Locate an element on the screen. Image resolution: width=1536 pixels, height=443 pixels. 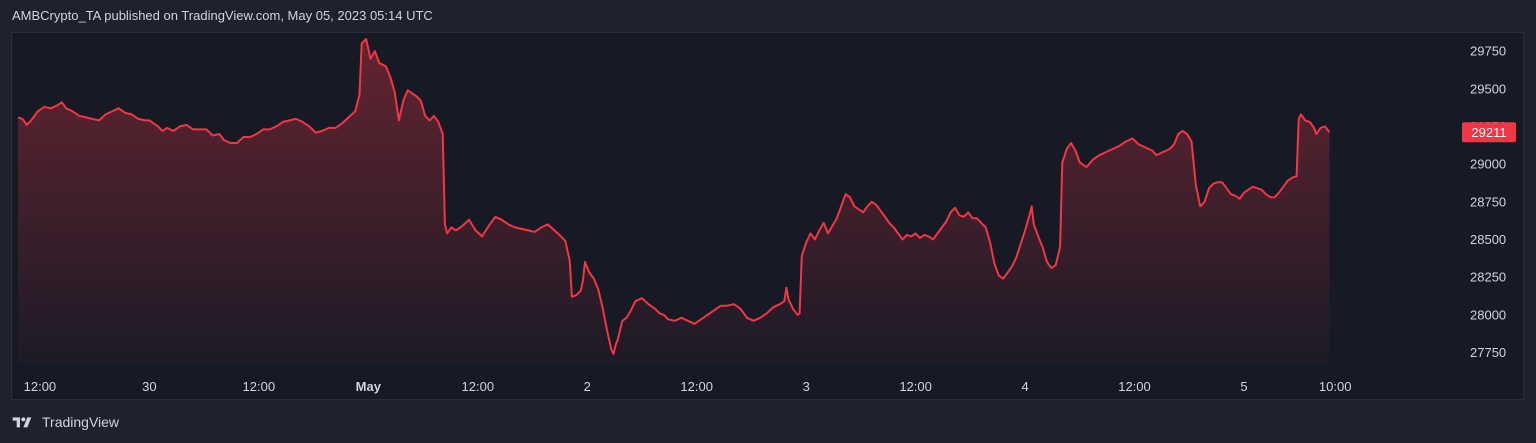
y-tick-label: 27750 is located at coordinates (1488, 352).